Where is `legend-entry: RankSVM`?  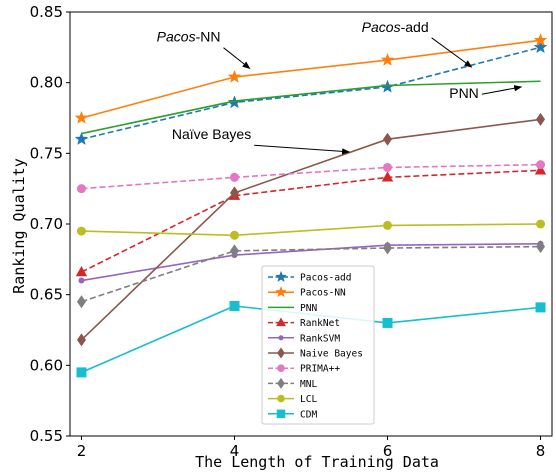
legend-entry: RankSVM is located at coordinates (304, 338).